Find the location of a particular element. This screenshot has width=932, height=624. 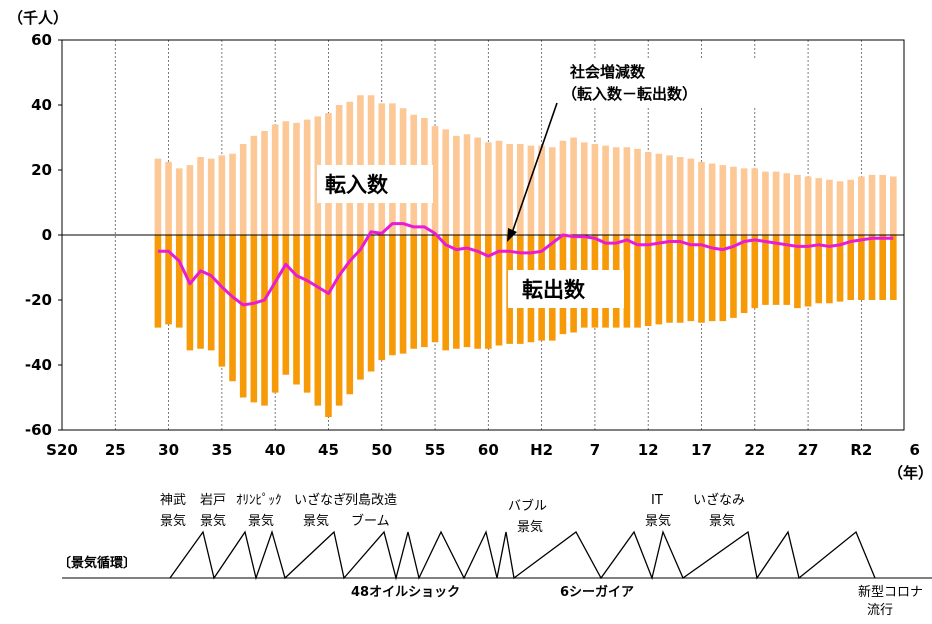

x-tick-label: 40 is located at coordinates (275, 450).